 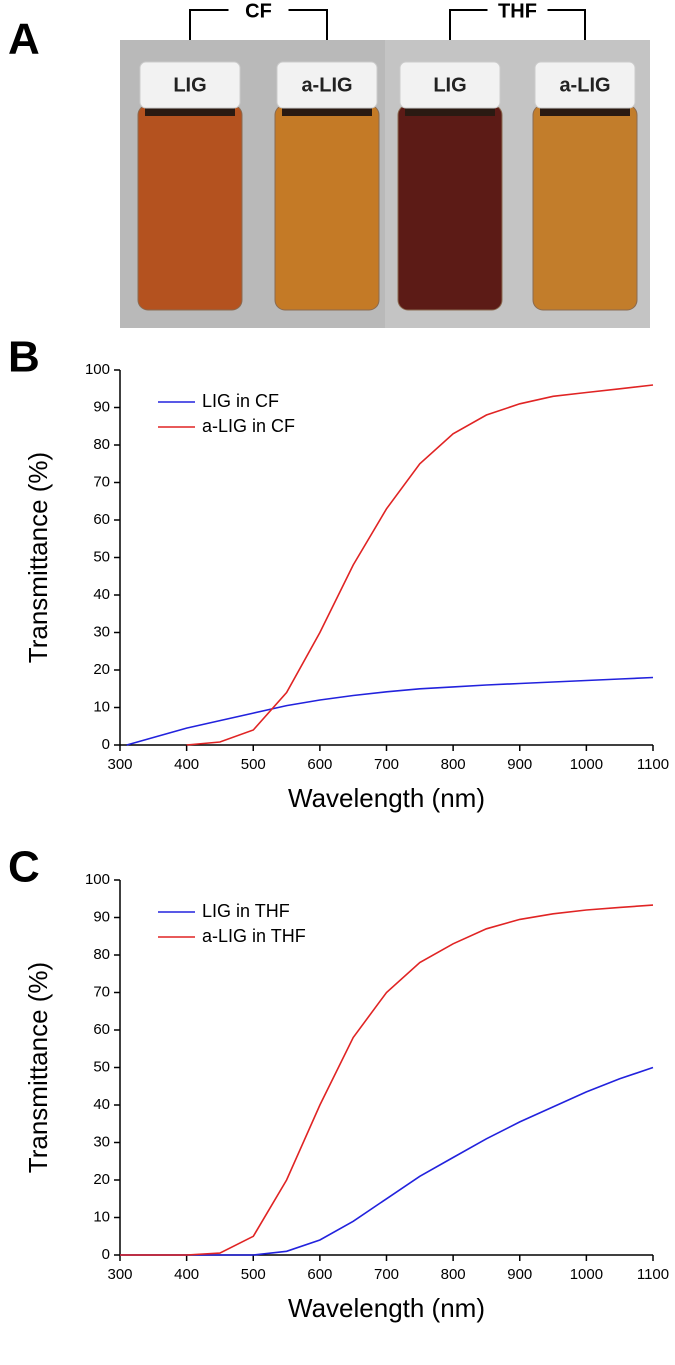 What do you see at coordinates (24, 39) in the screenshot?
I see `panel-label: A` at bounding box center [24, 39].